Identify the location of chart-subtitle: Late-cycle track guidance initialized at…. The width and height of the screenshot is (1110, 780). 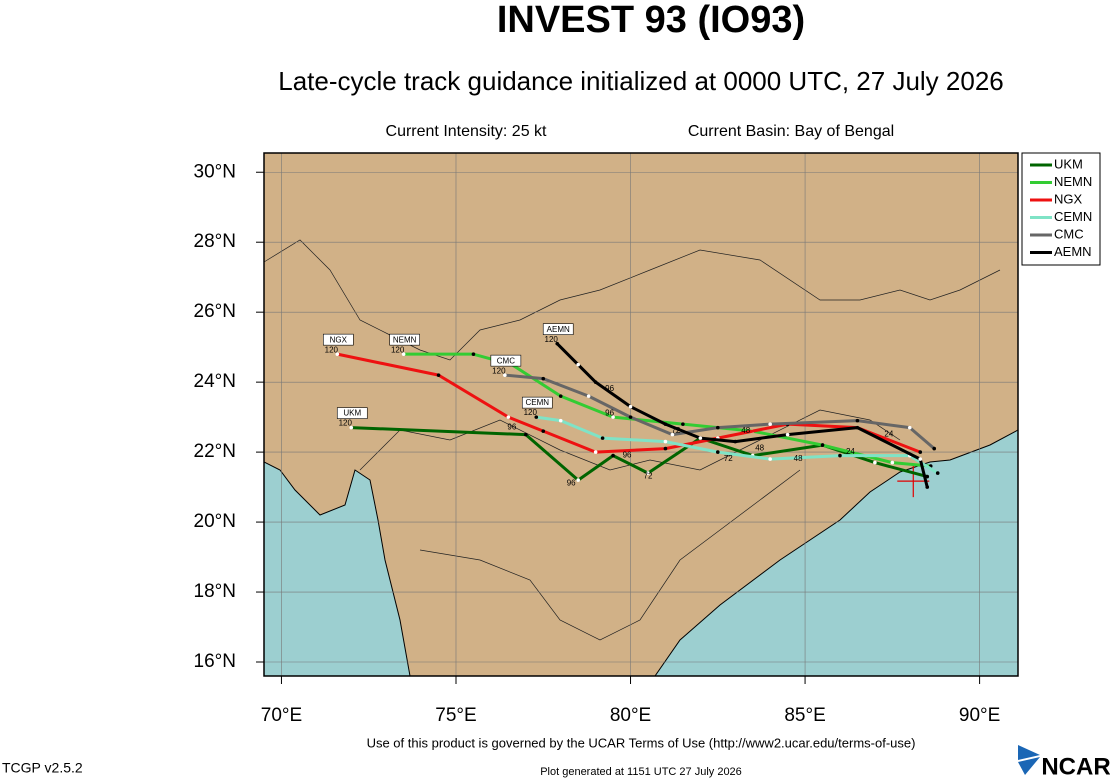
(641, 81).